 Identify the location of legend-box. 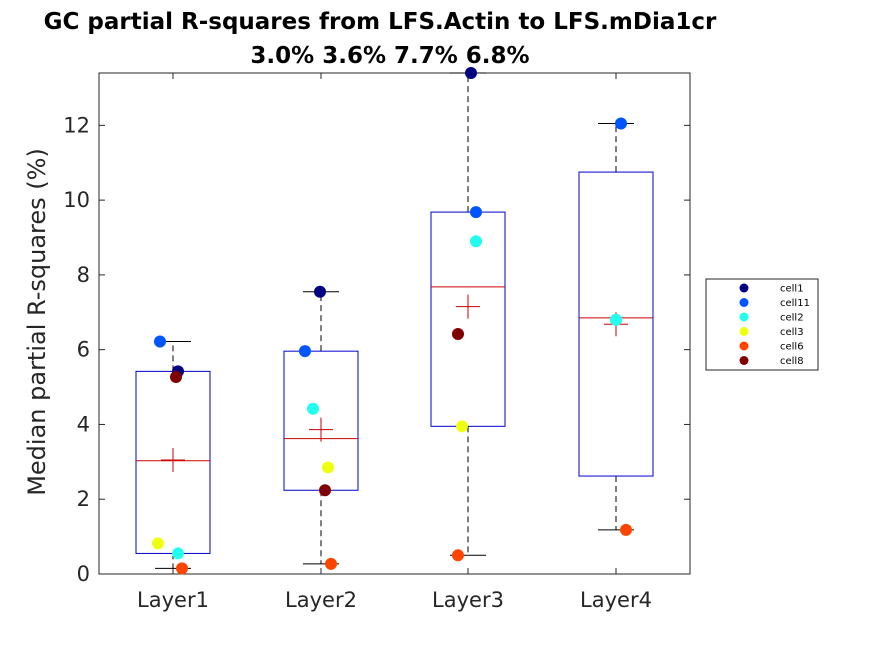
(762, 324).